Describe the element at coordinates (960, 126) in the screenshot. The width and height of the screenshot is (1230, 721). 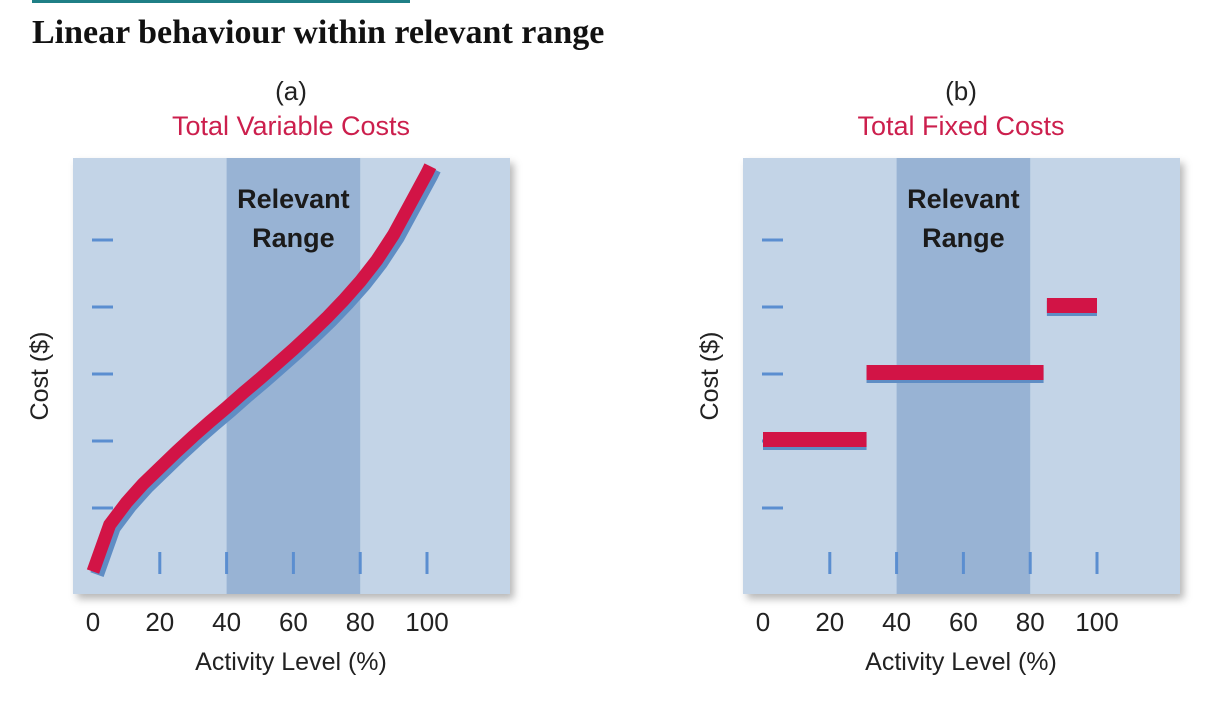
I see `chart-title: Total Fixed Costs` at that location.